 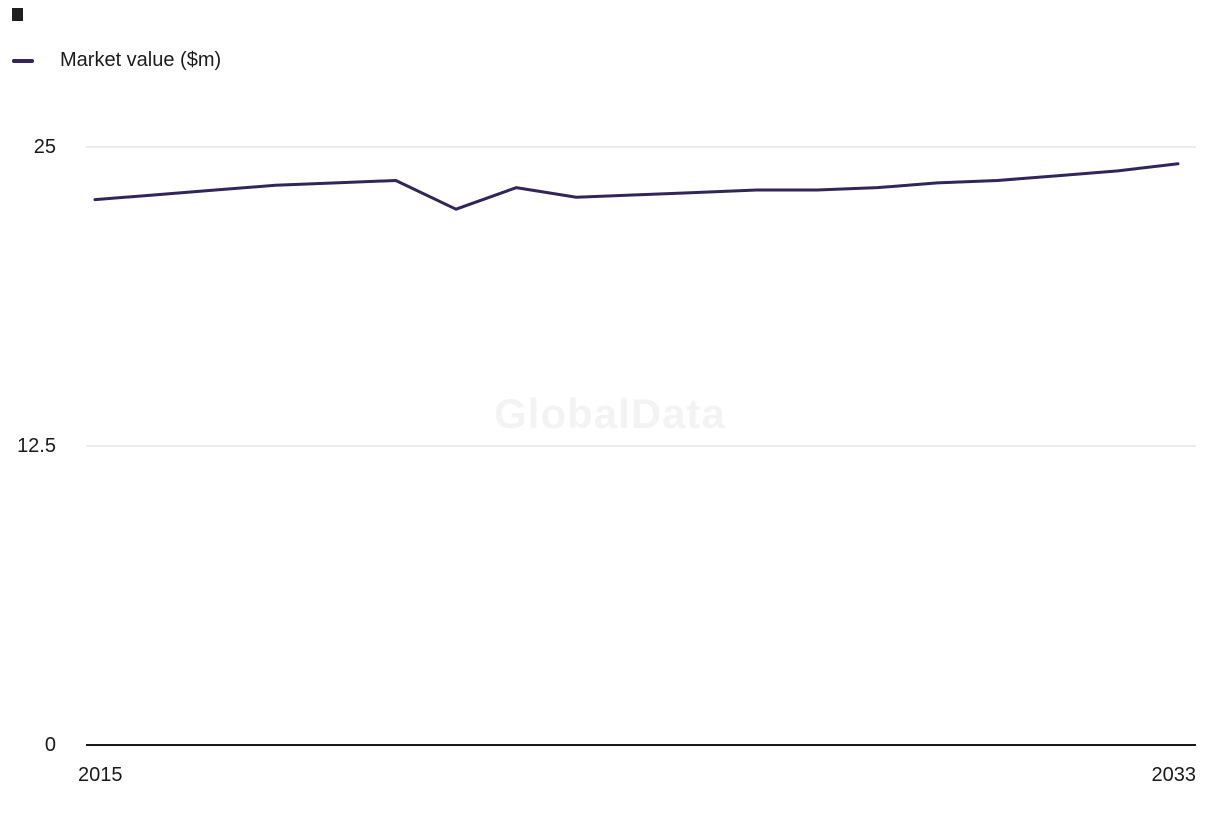 What do you see at coordinates (17, 14) in the screenshot?
I see `corner-mark` at bounding box center [17, 14].